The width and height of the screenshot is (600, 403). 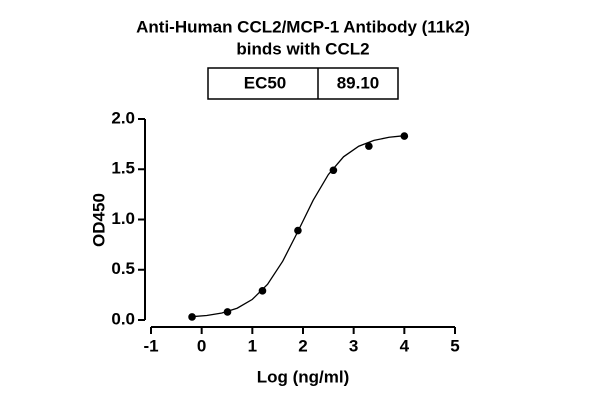 I want to click on y-axis-label: OD450, so click(x=98, y=220).